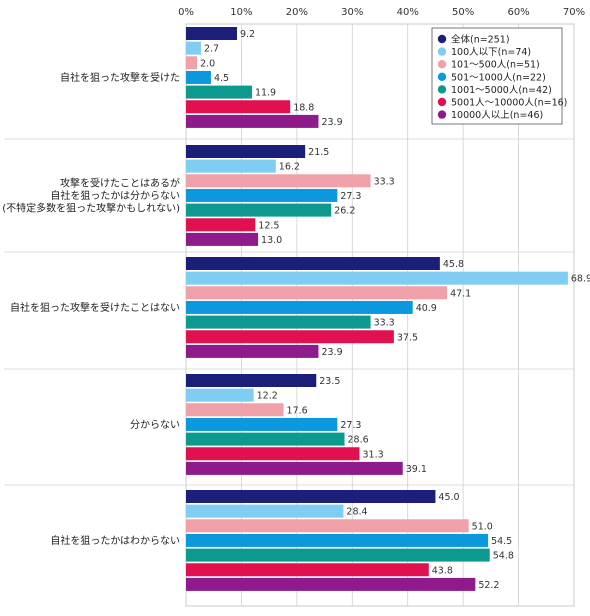 Image resolution: width=590 pixels, height=616 pixels. I want to click on bar-value-label: 43.8, so click(442, 570).